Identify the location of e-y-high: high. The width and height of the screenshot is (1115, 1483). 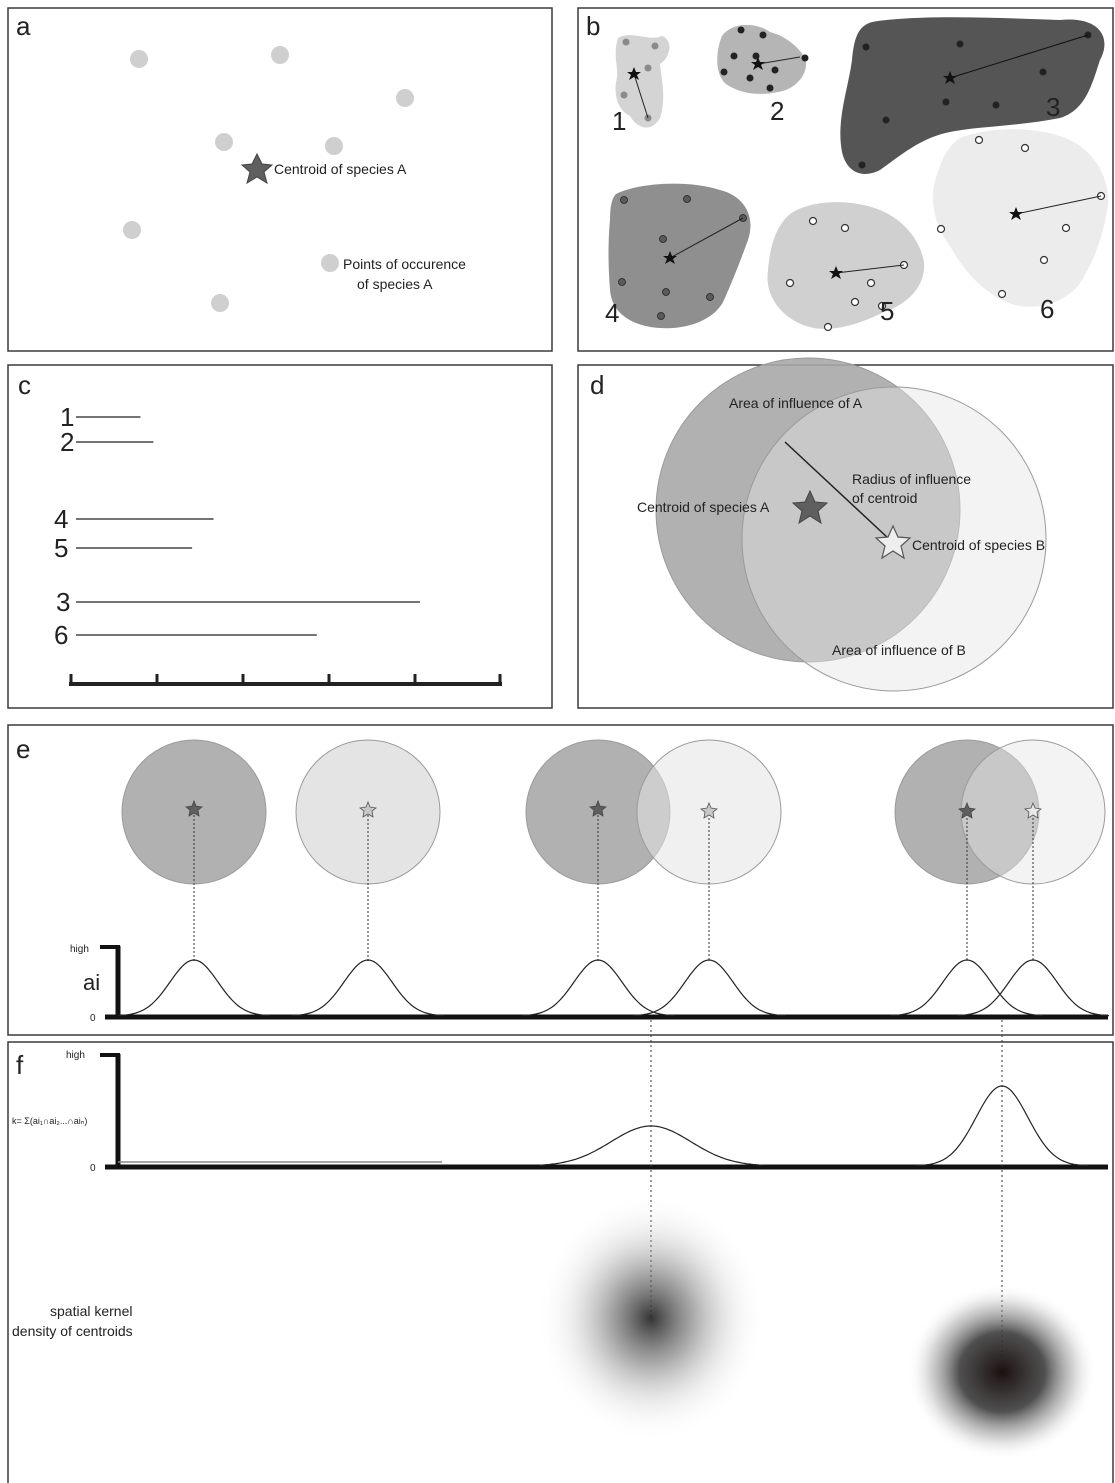
(79, 949).